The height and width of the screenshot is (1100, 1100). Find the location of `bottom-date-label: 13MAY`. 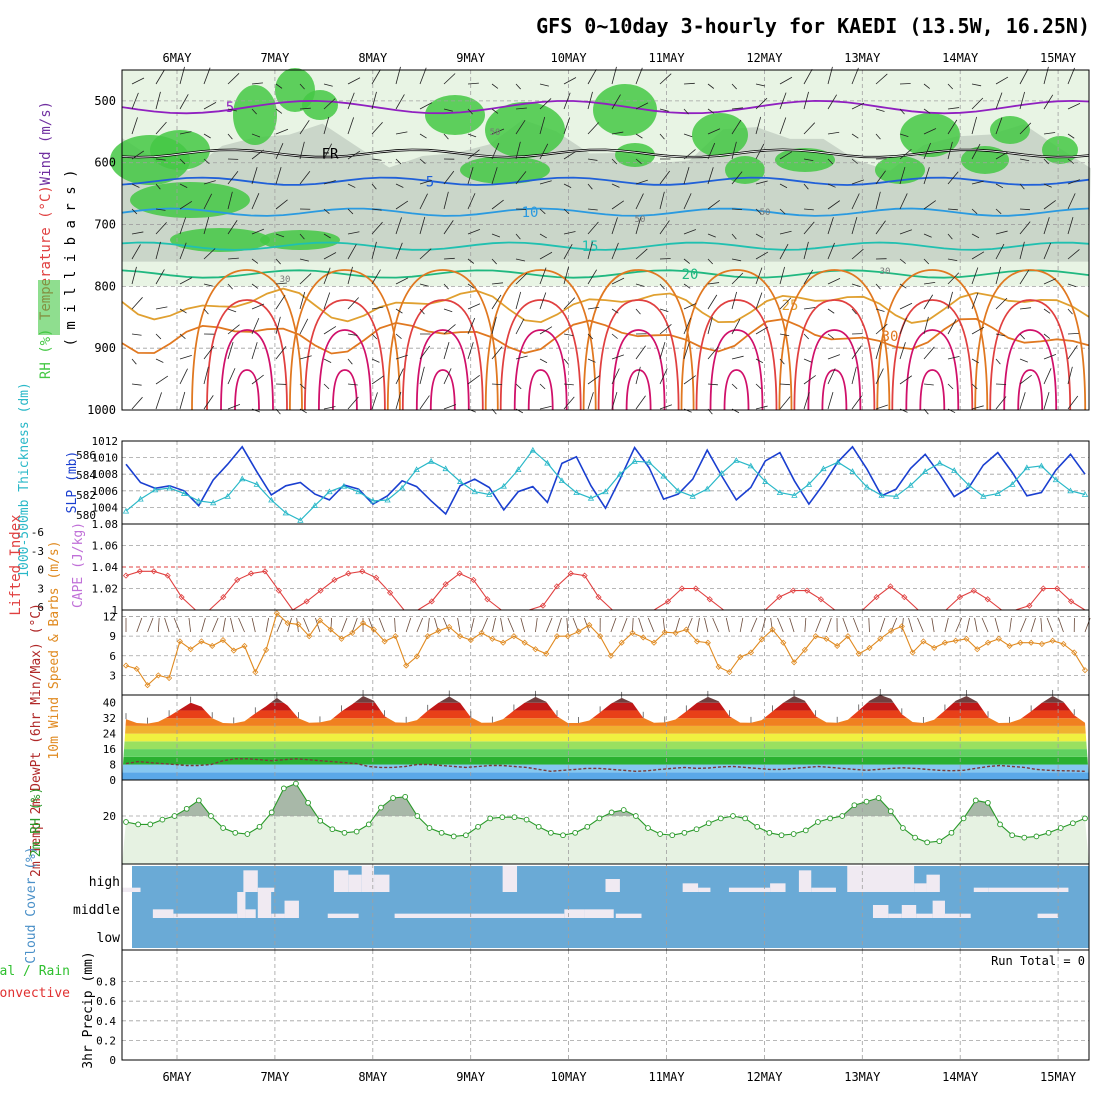

bottom-date-label: 13MAY is located at coordinates (862, 1077).